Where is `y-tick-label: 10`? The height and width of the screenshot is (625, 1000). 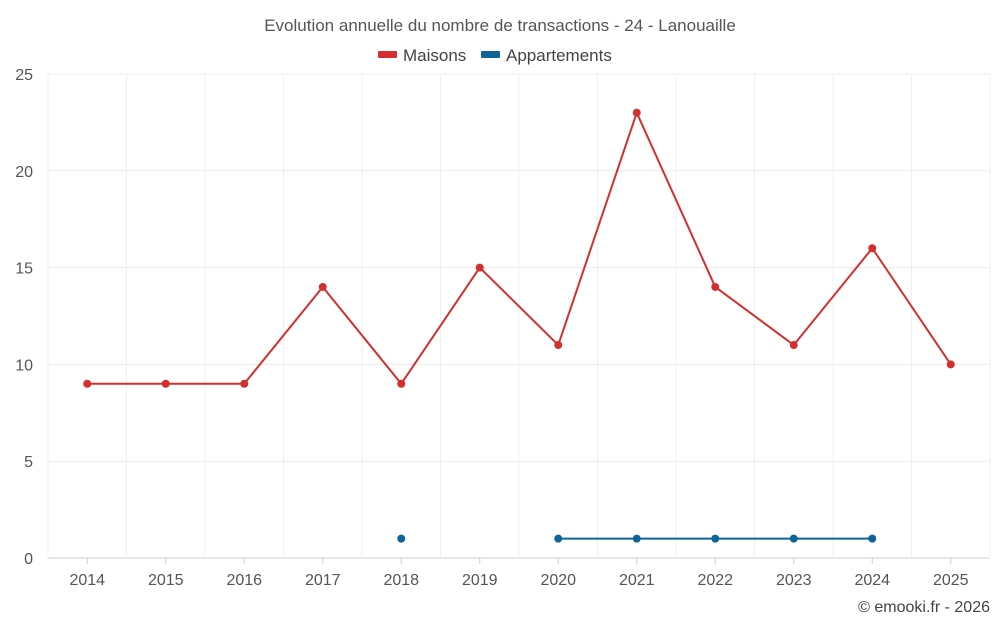 y-tick-label: 10 is located at coordinates (24, 365).